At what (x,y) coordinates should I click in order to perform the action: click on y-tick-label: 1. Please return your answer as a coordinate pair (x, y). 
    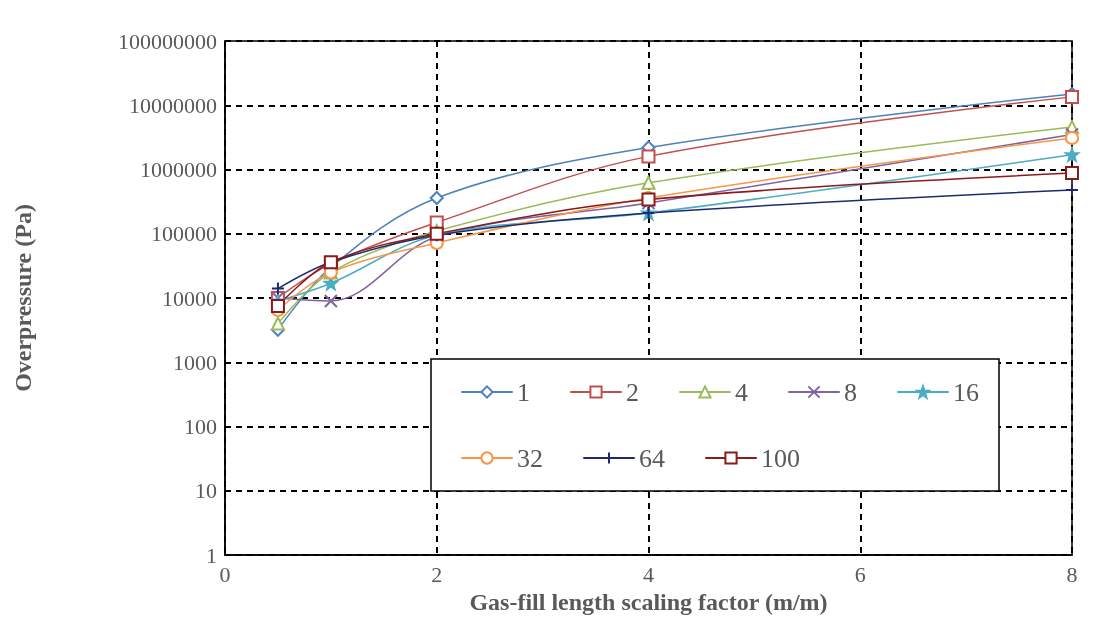
    Looking at the image, I should click on (211, 555).